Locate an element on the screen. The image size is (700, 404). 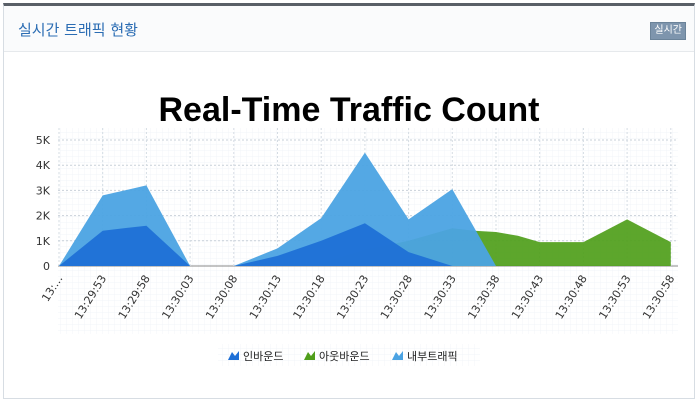
legend-label-1: 인바운드 is located at coordinates (263, 356).